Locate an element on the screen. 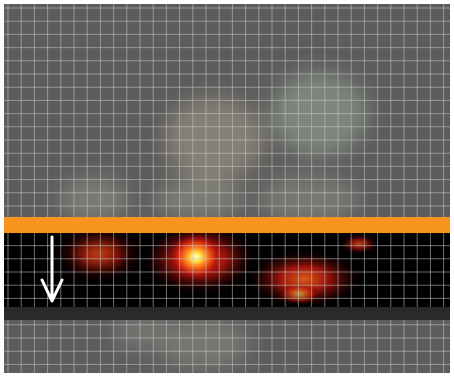 The width and height of the screenshot is (454, 377). band-top-border is located at coordinates (227, 225).